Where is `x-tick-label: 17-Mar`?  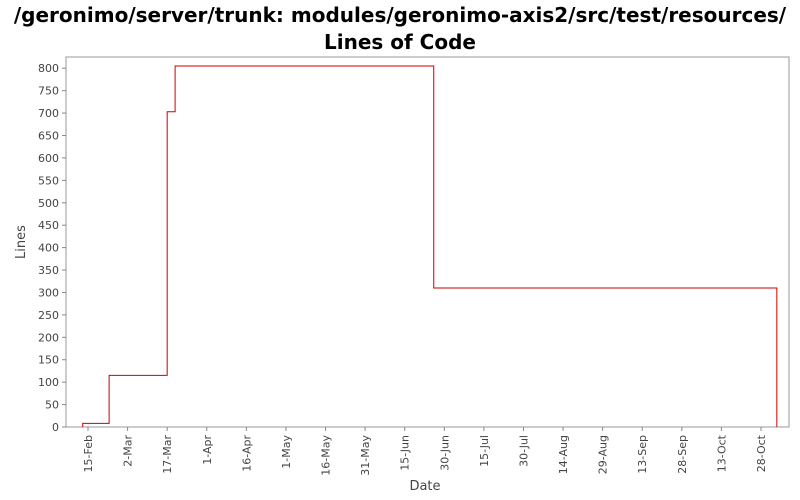 x-tick-label: 17-Mar is located at coordinates (167, 454).